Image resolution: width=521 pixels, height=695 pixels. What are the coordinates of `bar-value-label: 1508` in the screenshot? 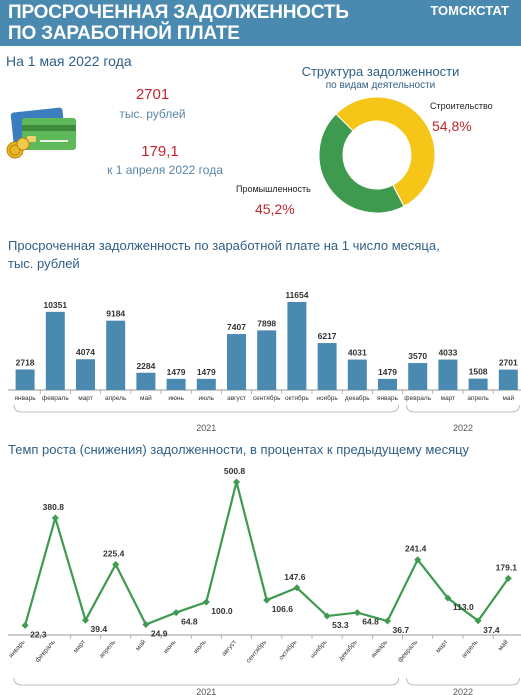 It's located at (478, 372).